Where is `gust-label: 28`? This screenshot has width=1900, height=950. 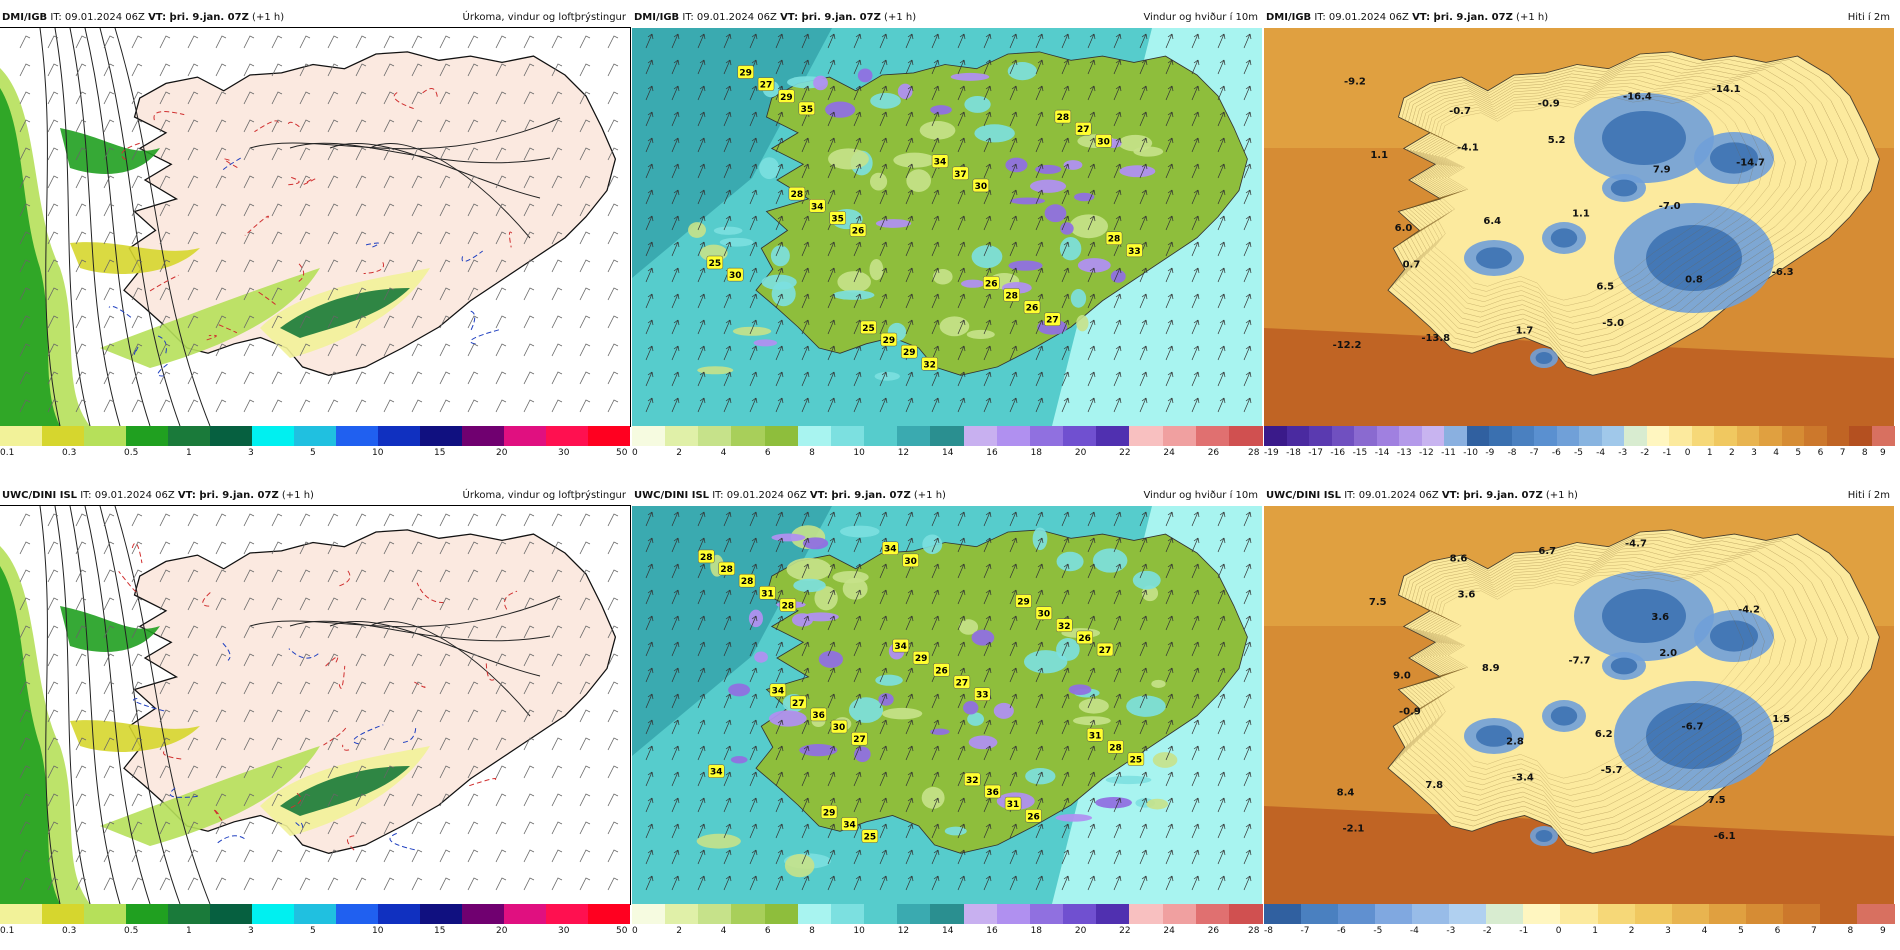
gust-label: 28 is located at coordinates (1011, 295).